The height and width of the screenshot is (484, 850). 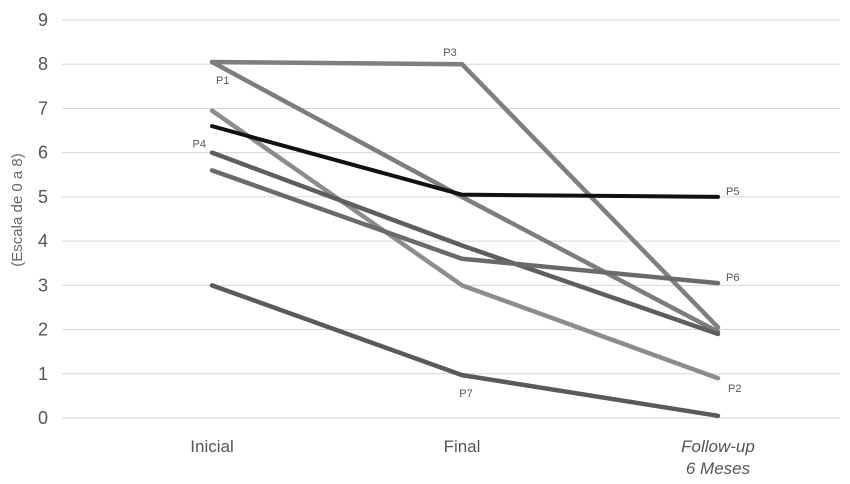 I want to click on y-tick-labels: 0 1 2 3 4 5 6 7 8 9, so click(x=43, y=219).